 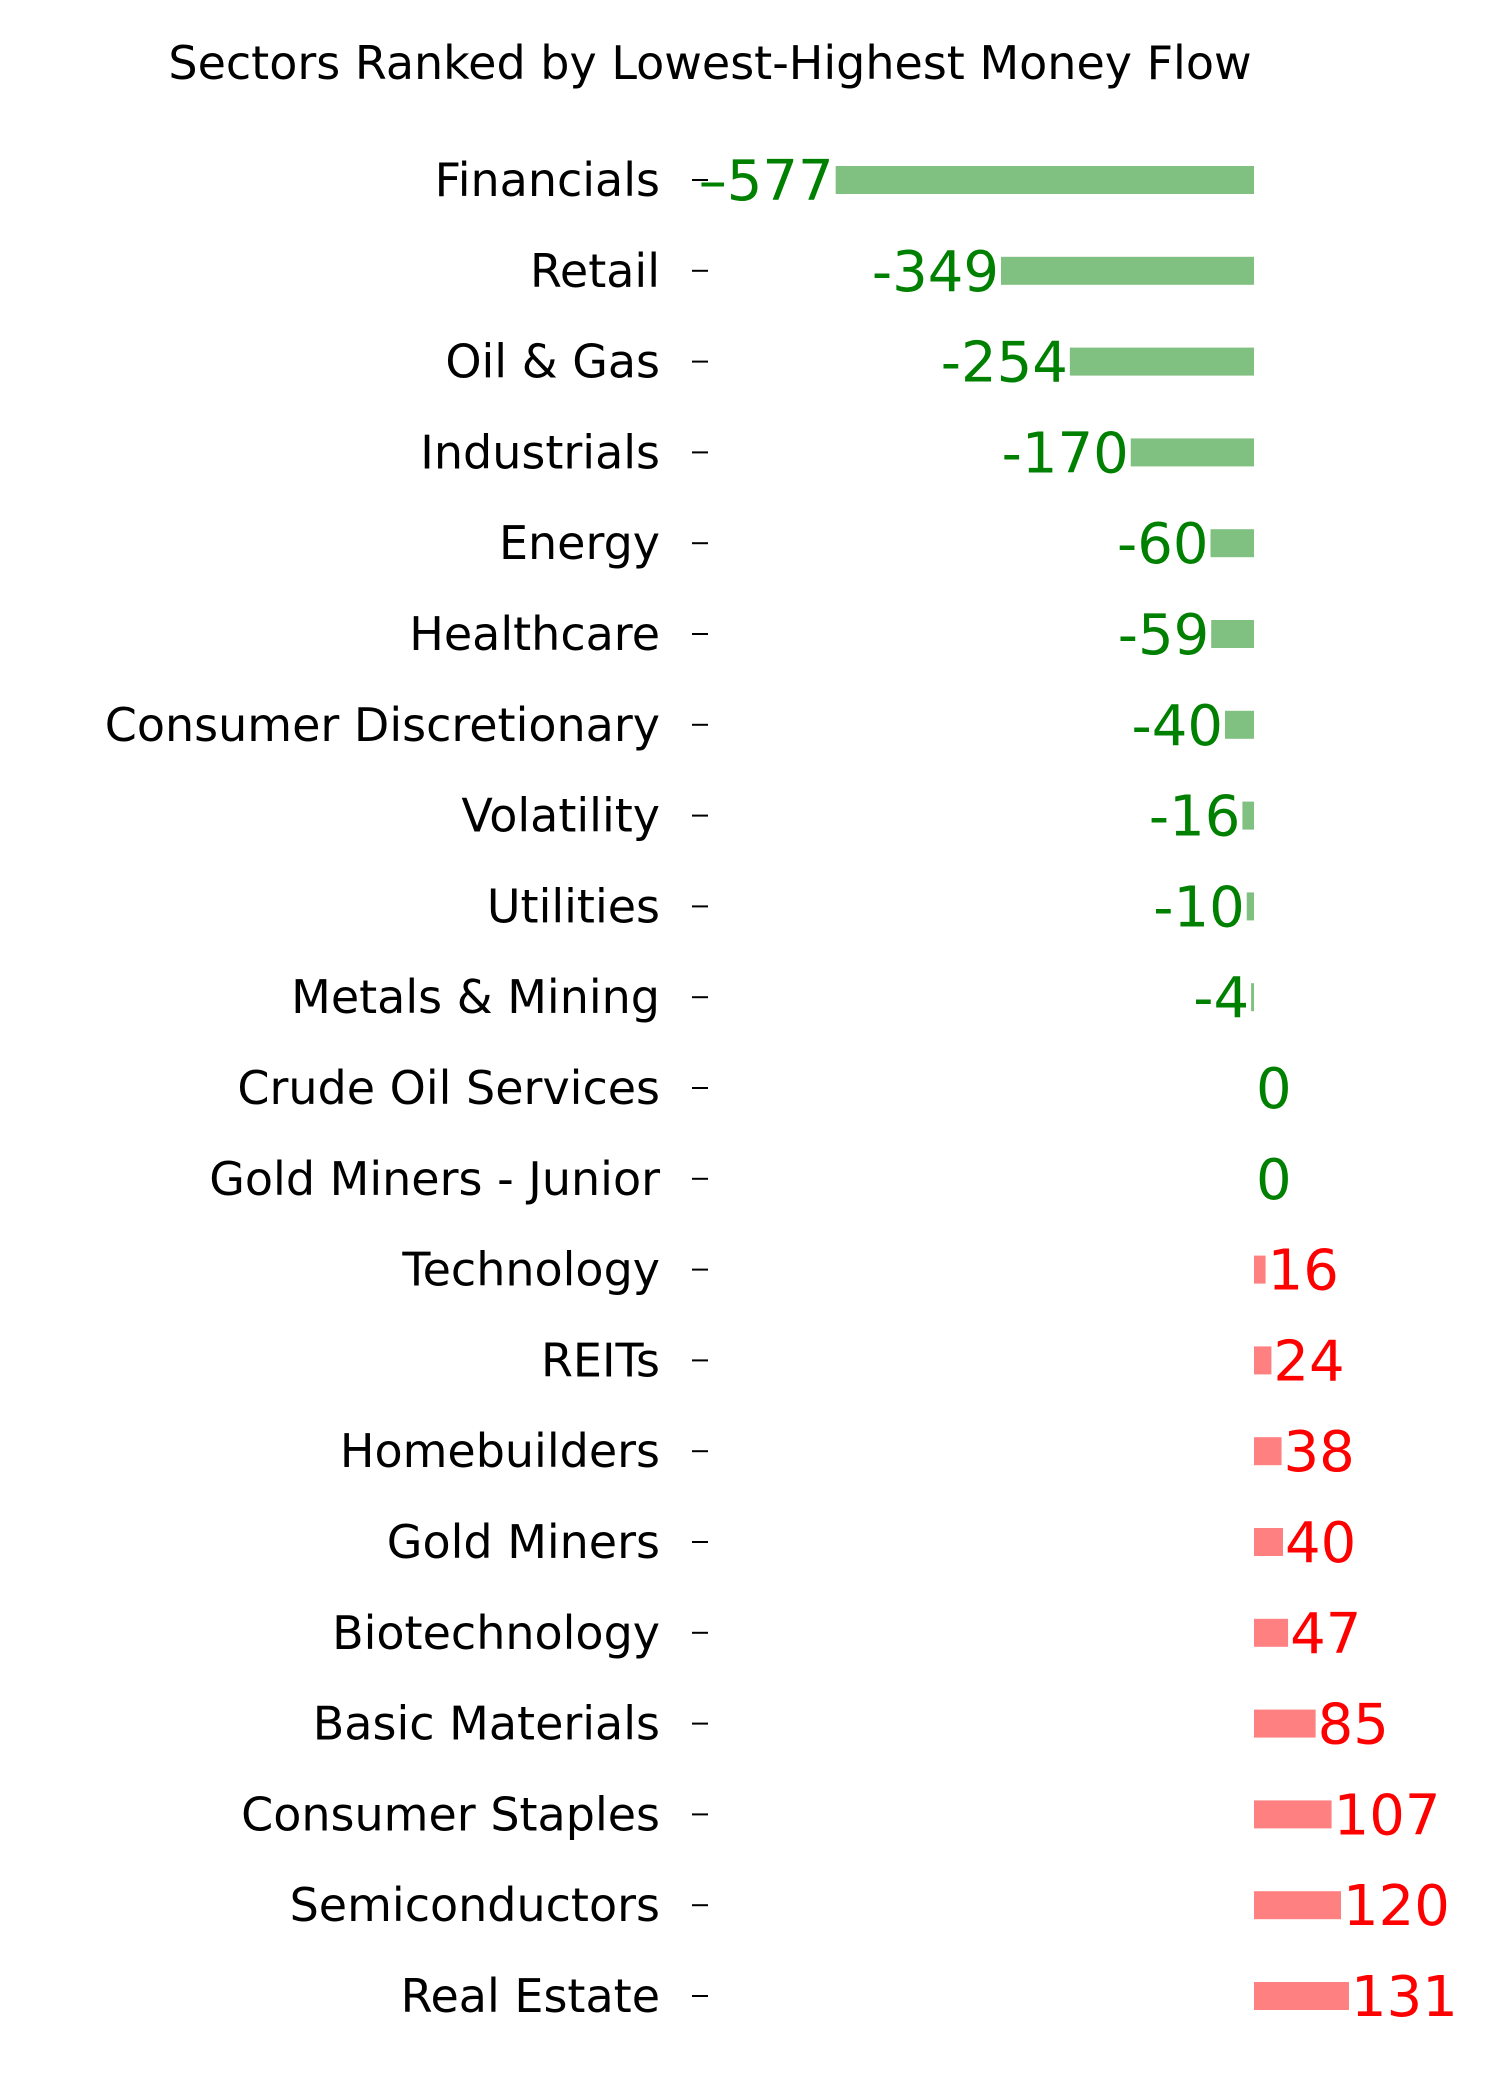 What do you see at coordinates (1239, 724) in the screenshot?
I see `bar-consumer-discretionary` at bounding box center [1239, 724].